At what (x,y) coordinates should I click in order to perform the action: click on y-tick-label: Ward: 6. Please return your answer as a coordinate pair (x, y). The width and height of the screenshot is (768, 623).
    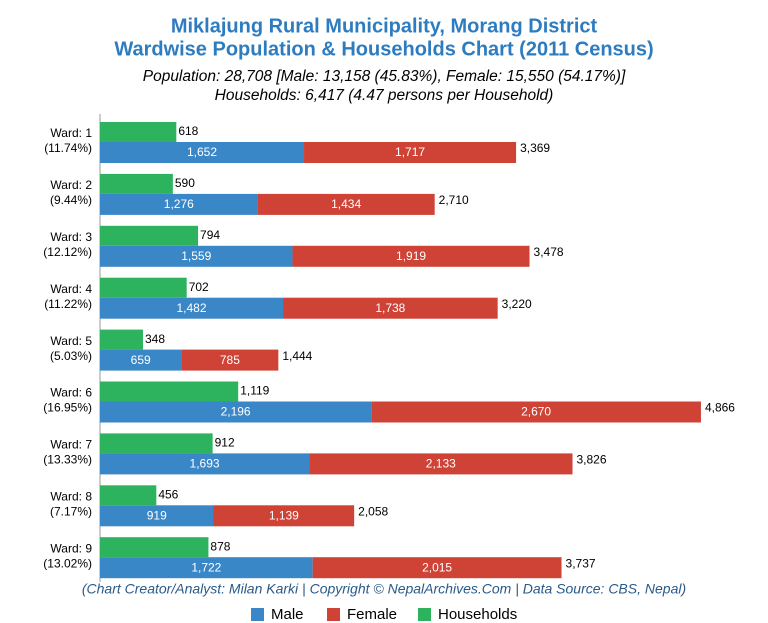
    Looking at the image, I should click on (71, 393).